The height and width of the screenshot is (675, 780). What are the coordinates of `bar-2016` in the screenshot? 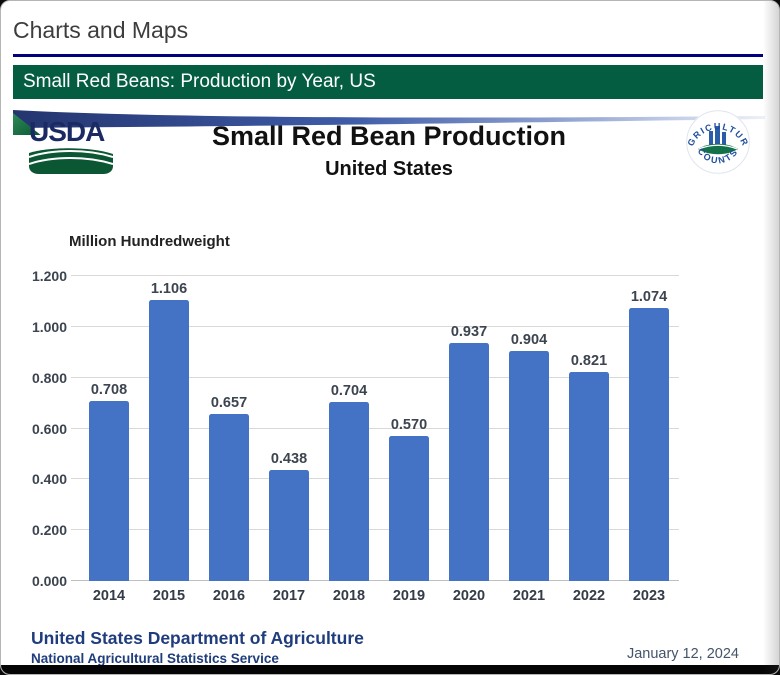 It's located at (229, 497).